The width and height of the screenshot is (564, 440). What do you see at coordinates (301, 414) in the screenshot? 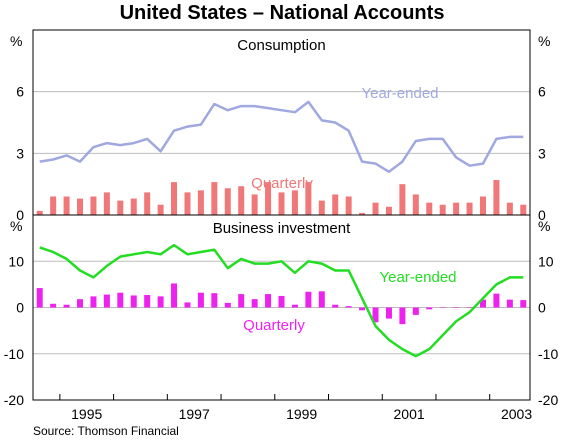
I see `x-tick-label: 1999` at bounding box center [301, 414].